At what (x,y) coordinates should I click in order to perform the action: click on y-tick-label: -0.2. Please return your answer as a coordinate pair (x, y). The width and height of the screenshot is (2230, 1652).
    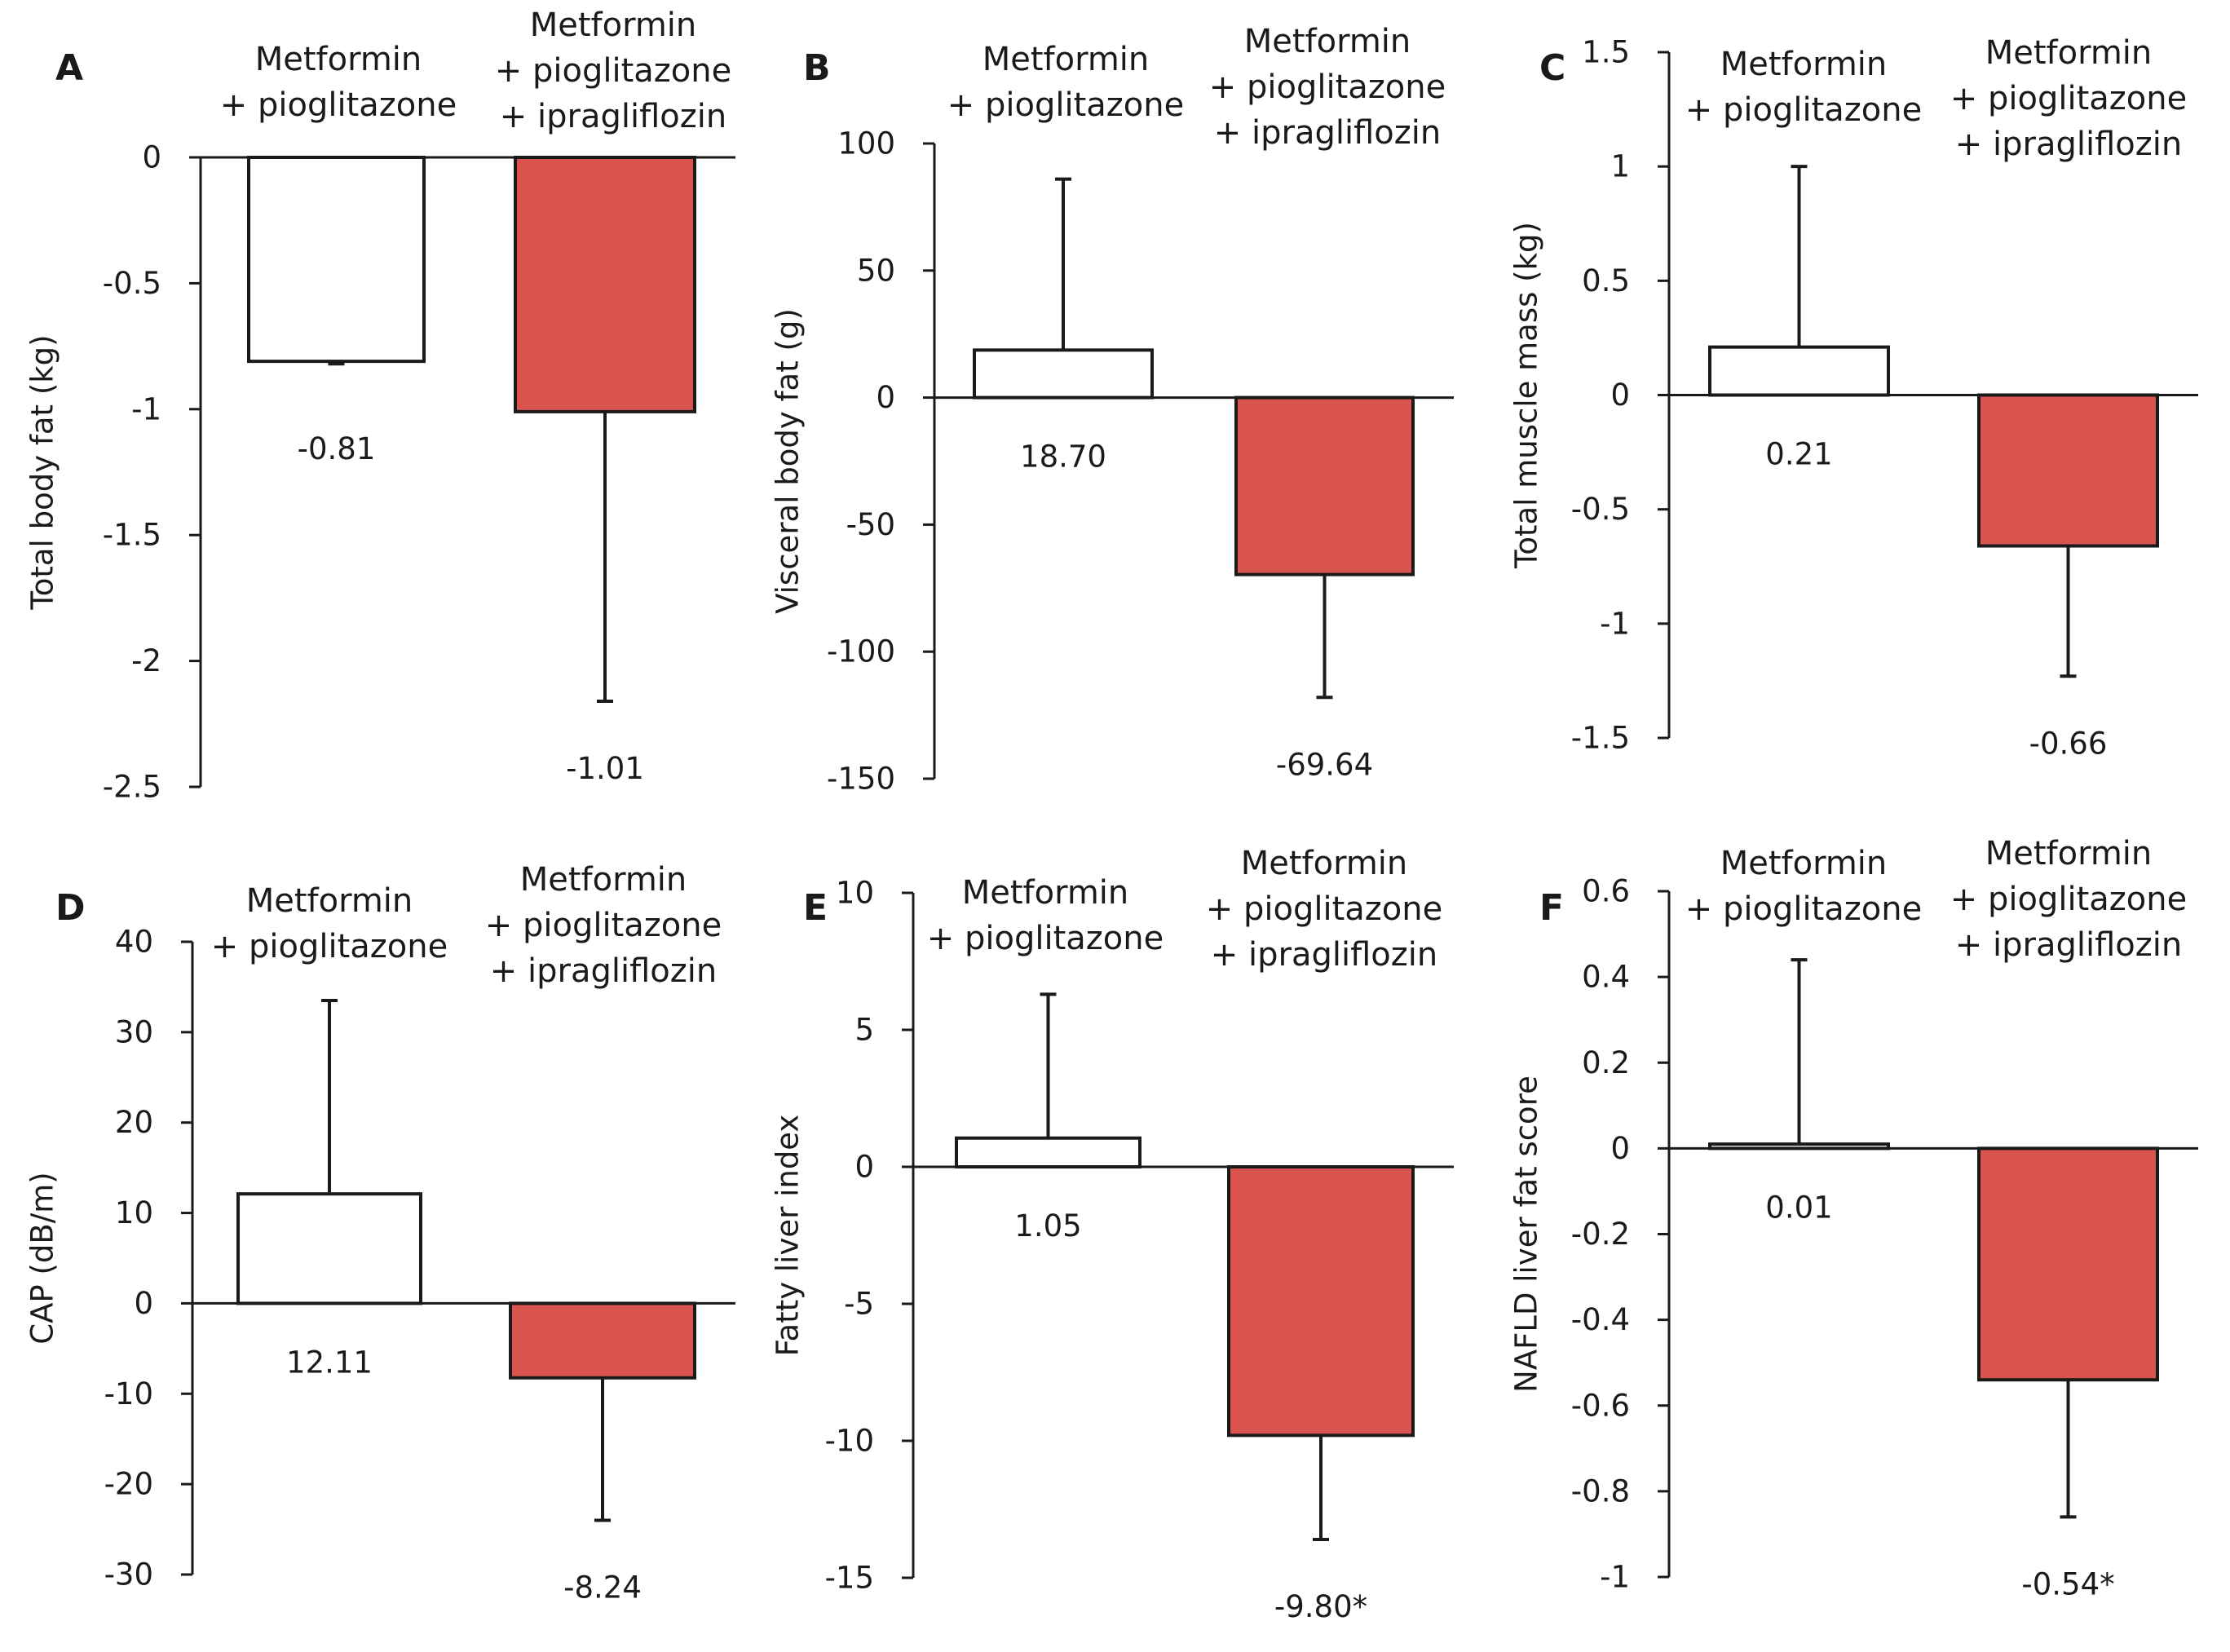
    Looking at the image, I should click on (1601, 1234).